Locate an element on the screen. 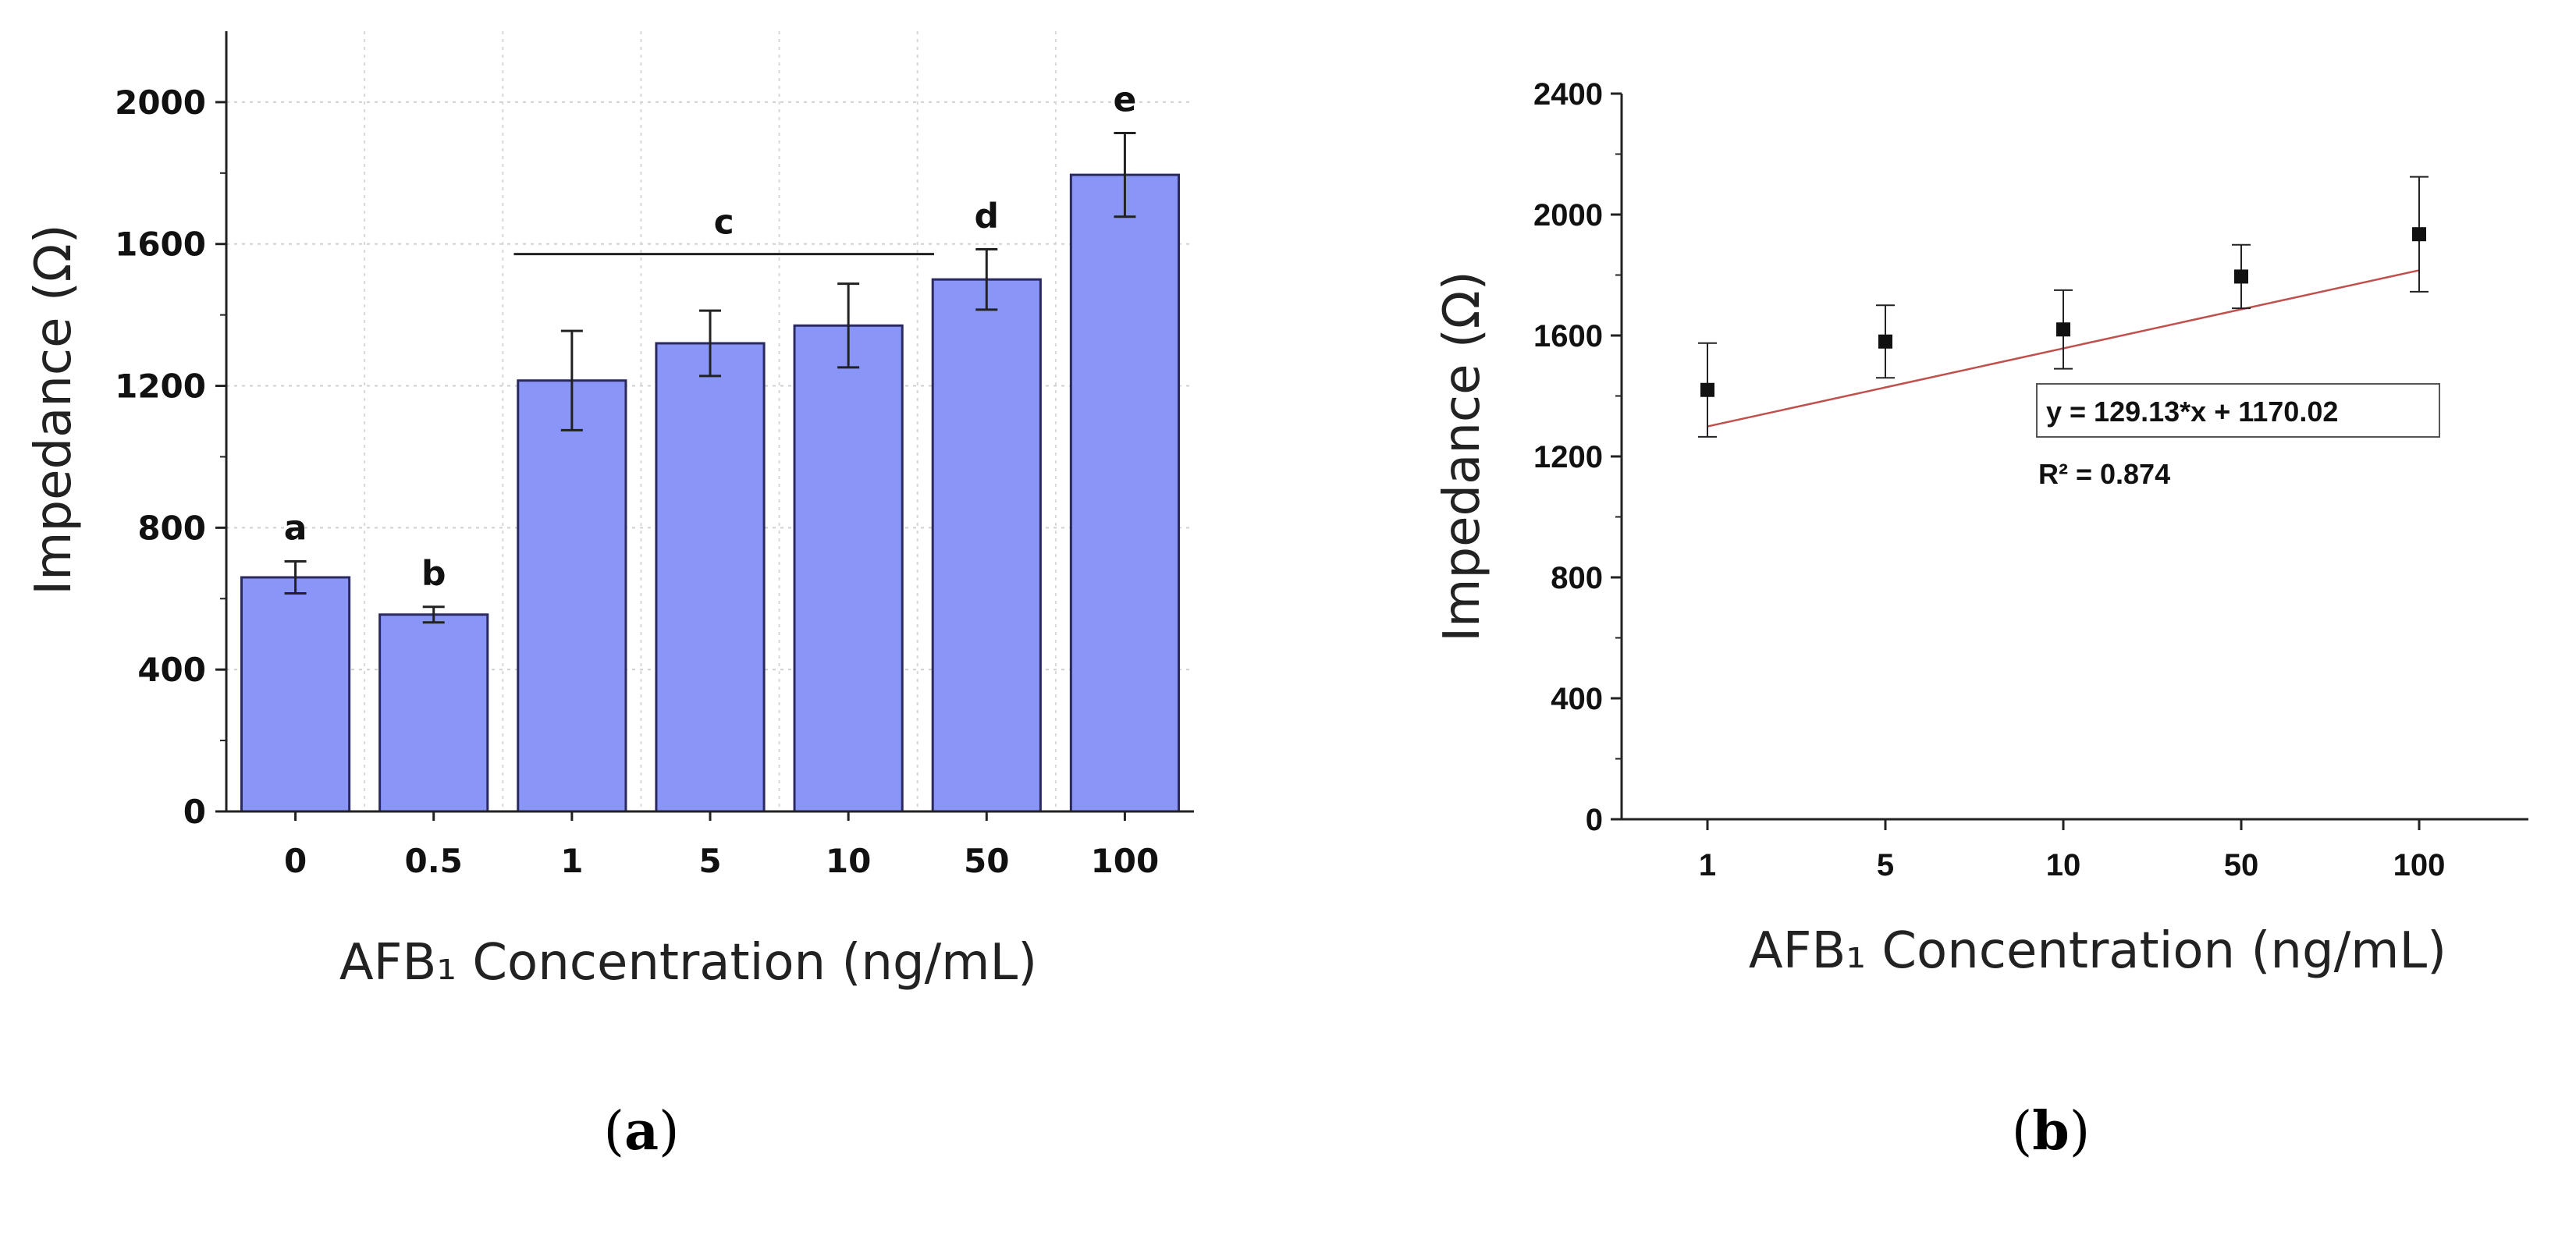  a-x-tick-label: 5 is located at coordinates (709, 861).